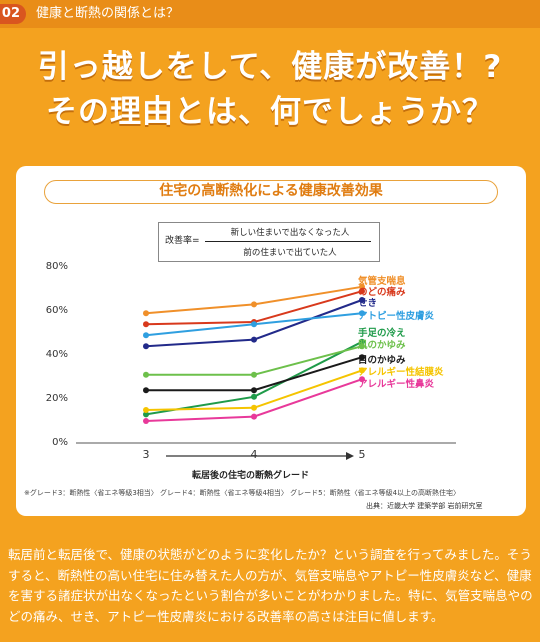 The height and width of the screenshot is (642, 540). Describe the element at coordinates (270, 112) in the screenshot. I see `headline-line-2: その理由とは、何でしょうか？` at that location.